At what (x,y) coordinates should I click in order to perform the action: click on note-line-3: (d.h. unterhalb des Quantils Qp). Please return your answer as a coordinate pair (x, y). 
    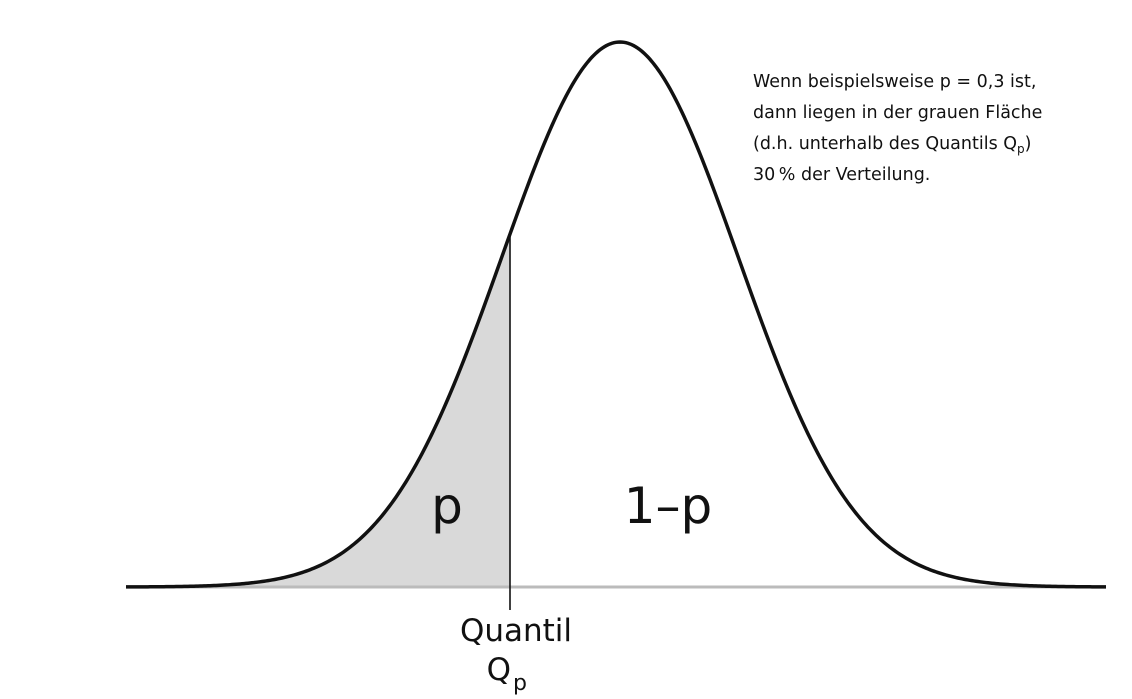
    Looking at the image, I should click on (938, 144).